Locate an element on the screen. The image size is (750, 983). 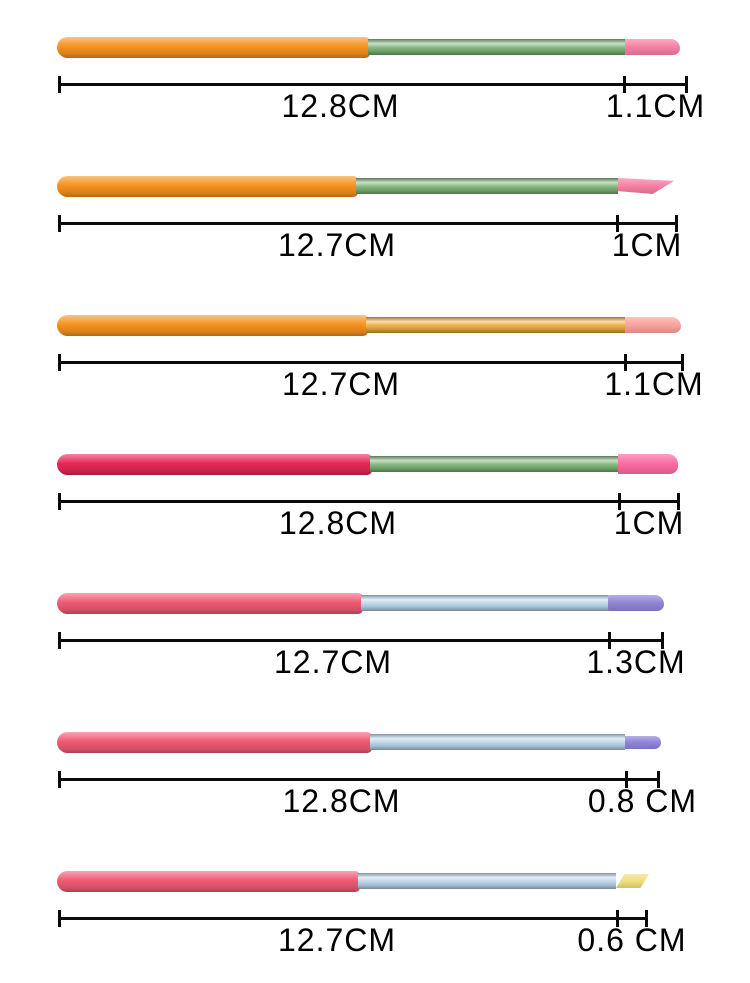
measurement: 12.8CM 0.8 CM is located at coordinates (377, 798).